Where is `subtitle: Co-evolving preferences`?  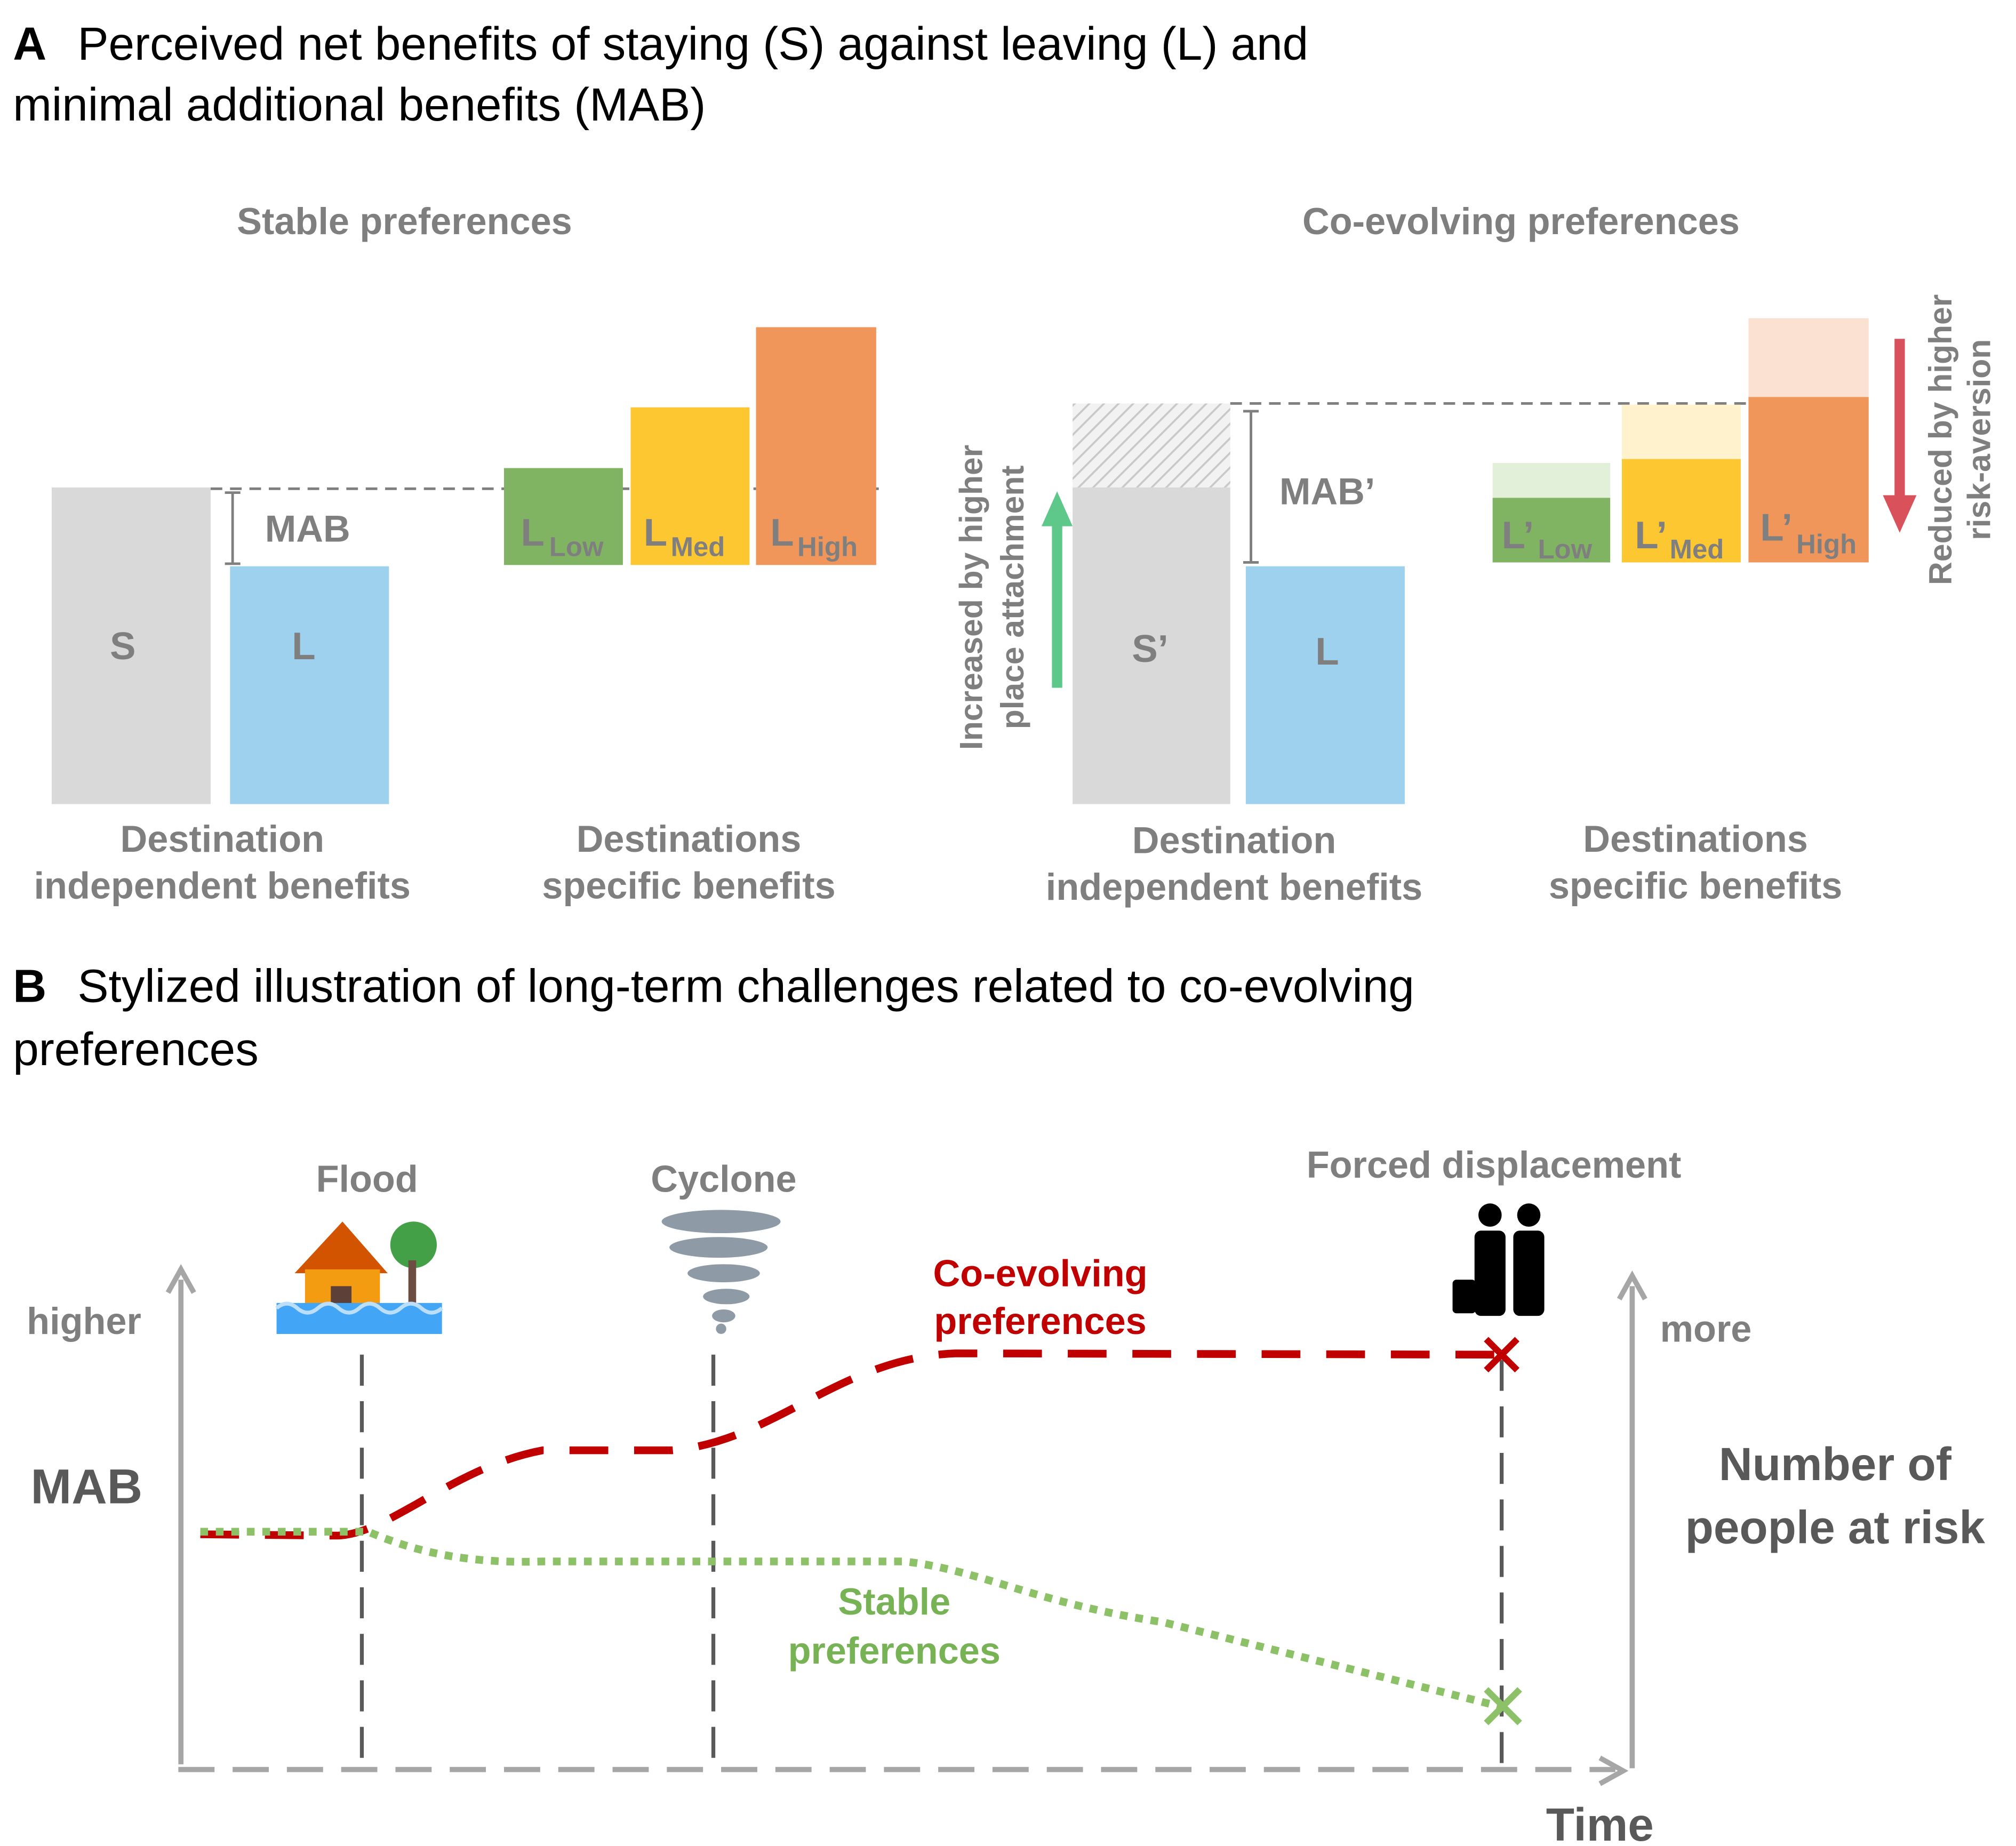
subtitle: Co-evolving preferences is located at coordinates (1521, 221).